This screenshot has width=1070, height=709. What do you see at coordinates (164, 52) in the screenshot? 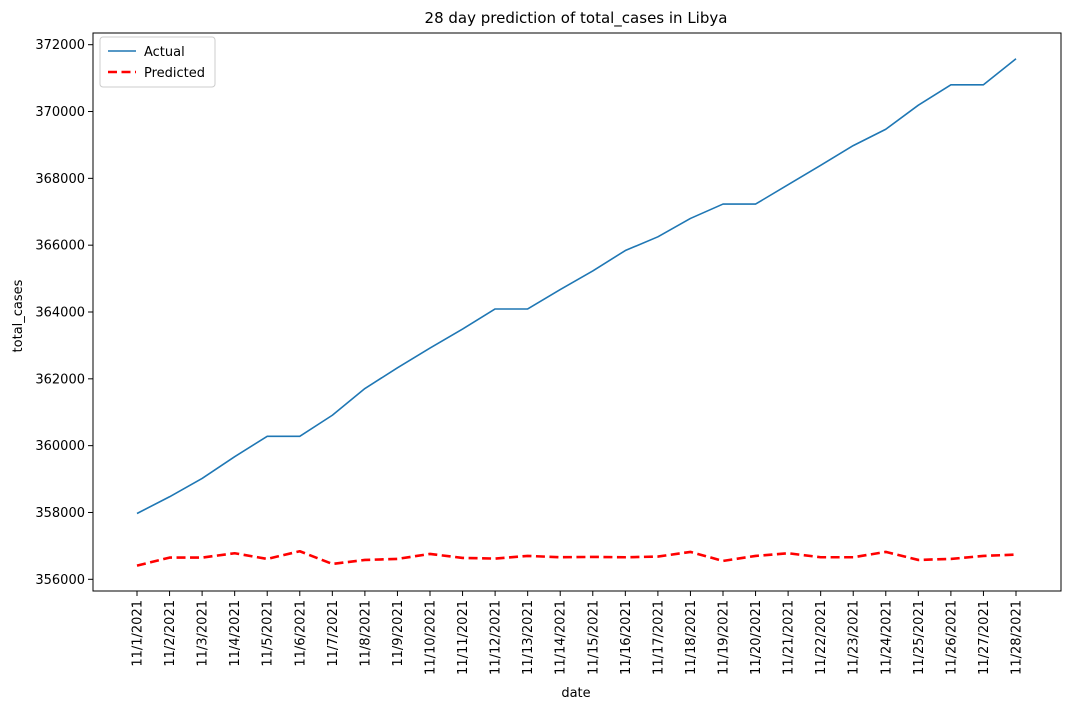
I see `legend-label-actual: Actual` at bounding box center [164, 52].